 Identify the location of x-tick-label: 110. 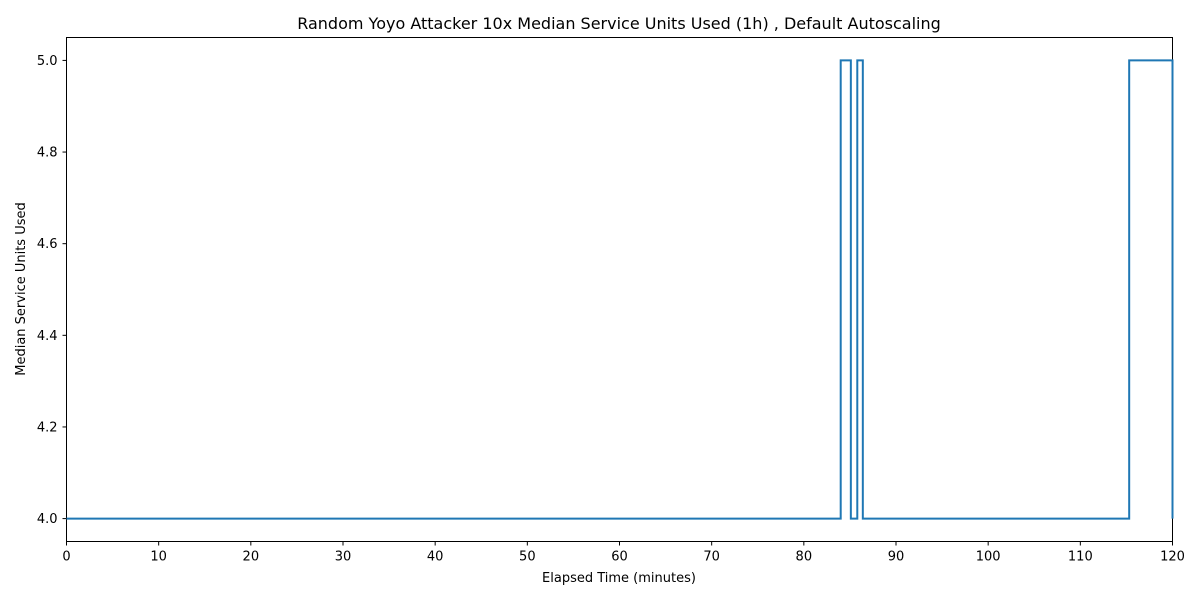
(1080, 557).